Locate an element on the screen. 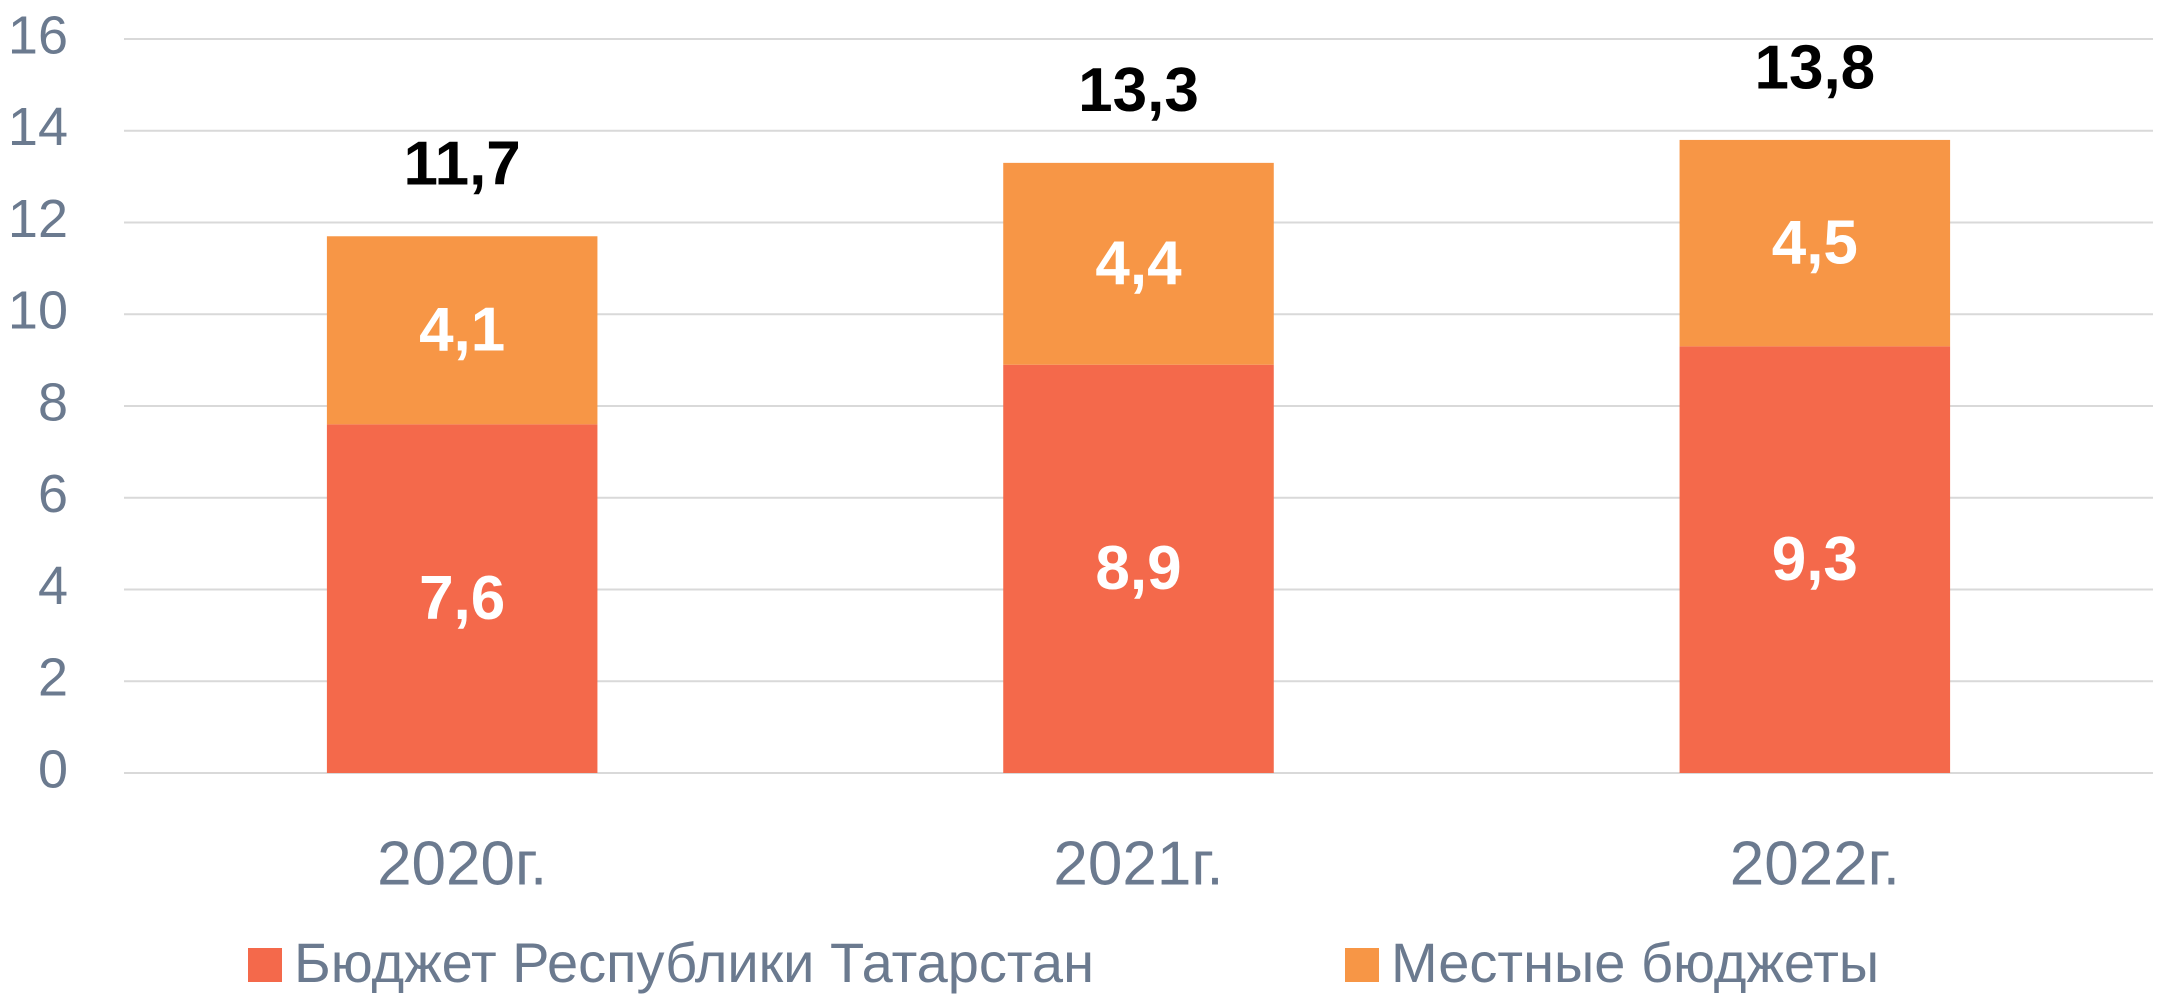  data-label: 8,9 is located at coordinates (1138, 568).